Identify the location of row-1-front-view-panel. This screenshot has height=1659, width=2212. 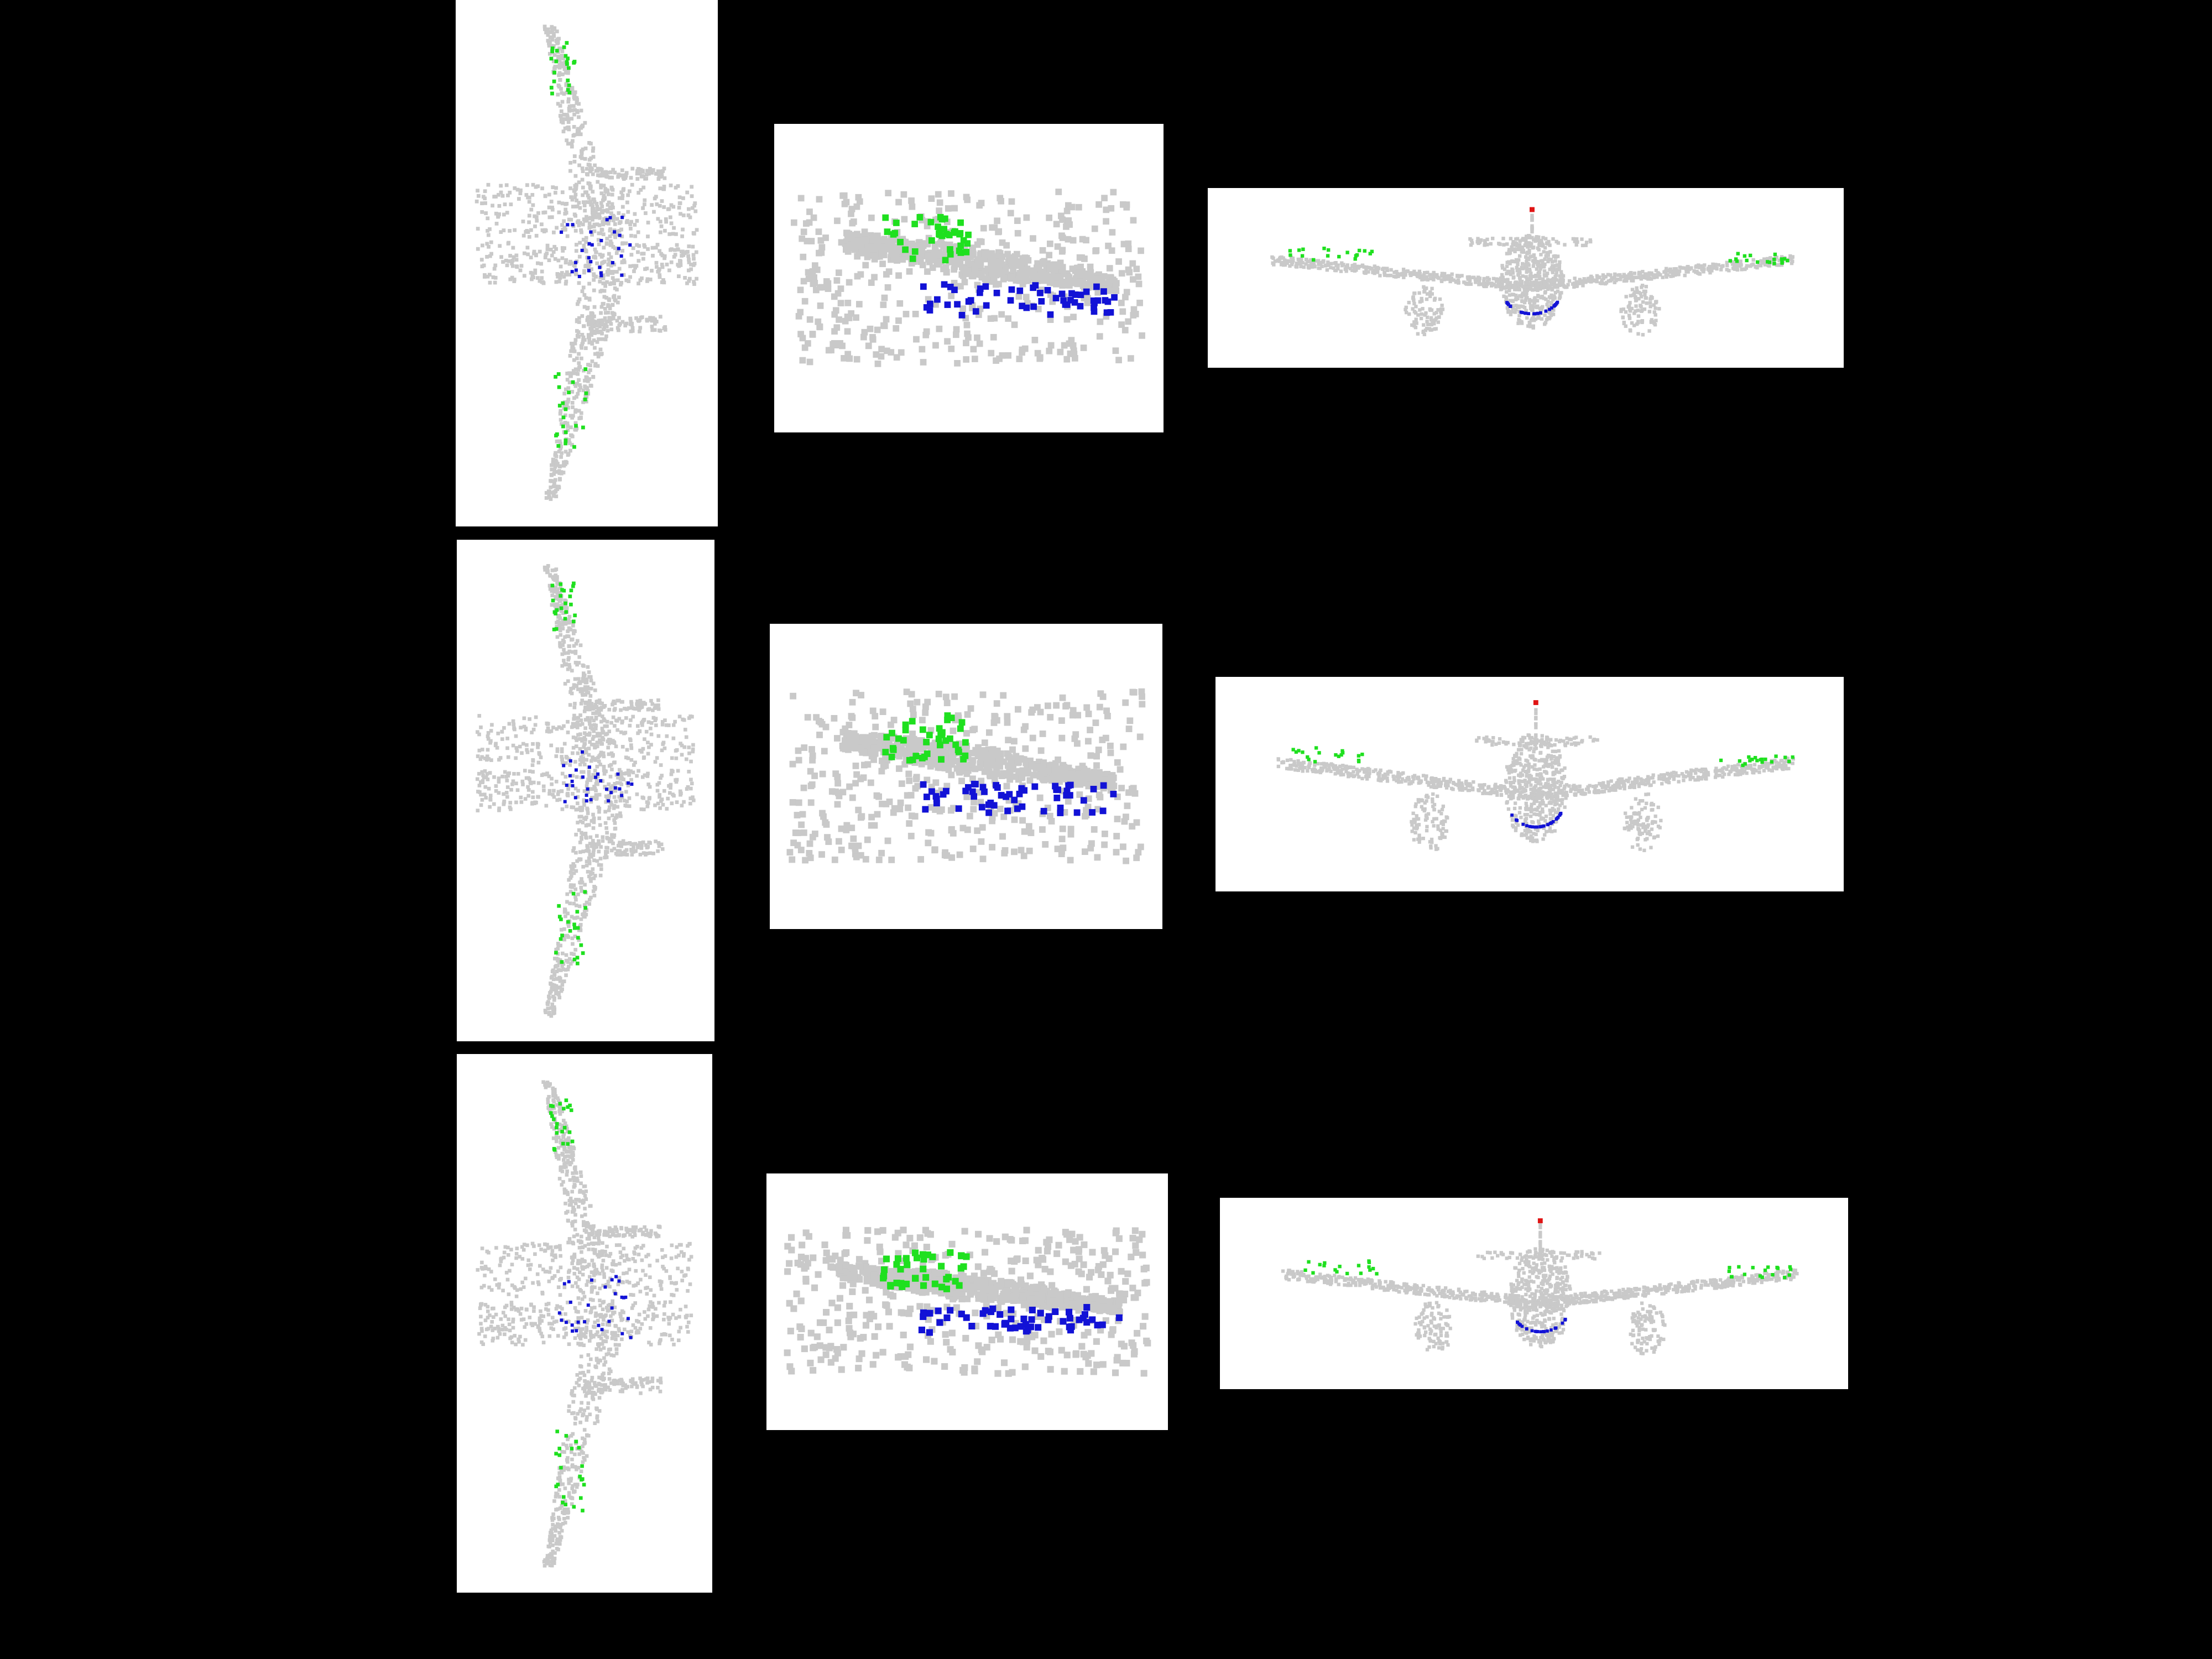
(1526, 278).